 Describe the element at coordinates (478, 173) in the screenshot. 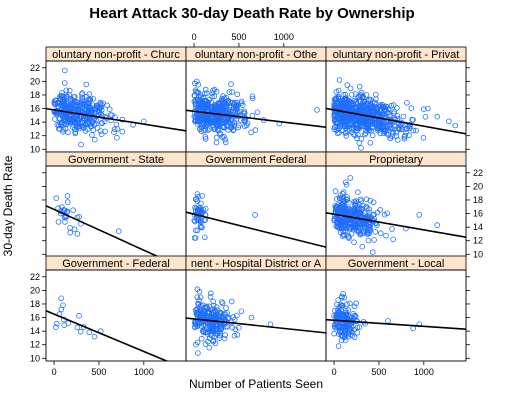

I see `y-tick-label: 22` at that location.